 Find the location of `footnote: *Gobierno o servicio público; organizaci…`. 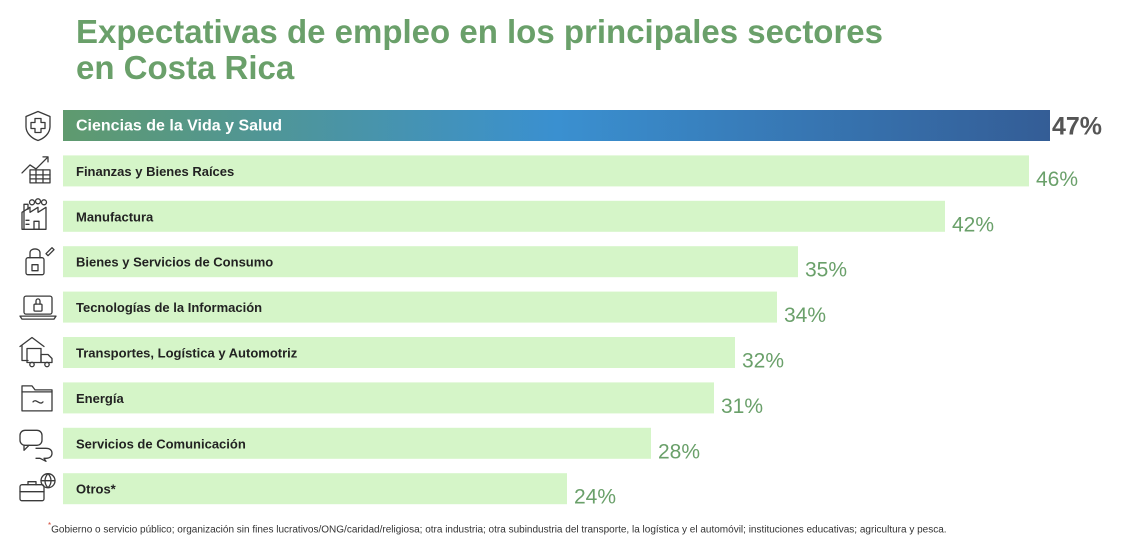

footnote: *Gobierno o servicio público; organizaci… is located at coordinates (497, 528).